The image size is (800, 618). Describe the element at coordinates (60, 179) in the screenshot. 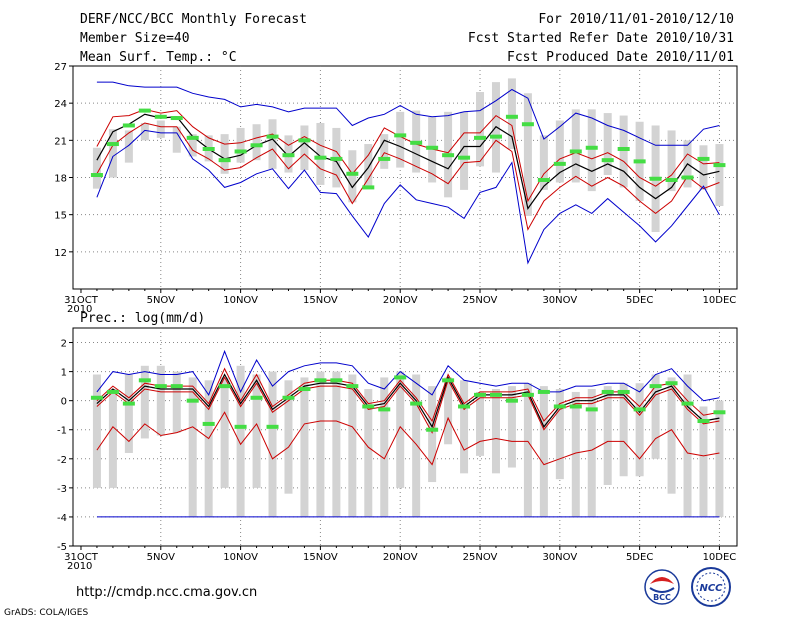

I see `y-tick-label: 18` at that location.